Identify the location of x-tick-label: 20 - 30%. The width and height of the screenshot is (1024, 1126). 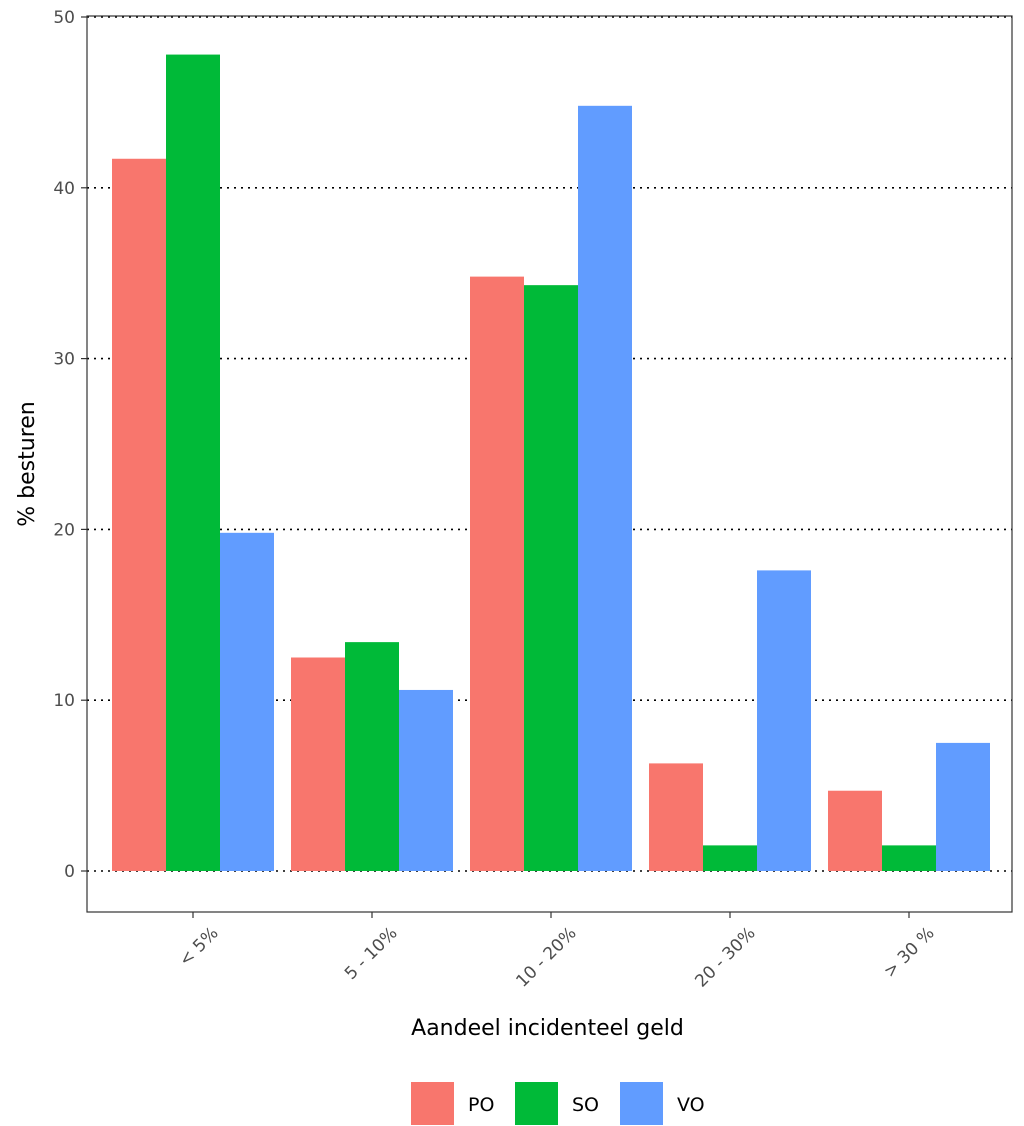
(725, 957).